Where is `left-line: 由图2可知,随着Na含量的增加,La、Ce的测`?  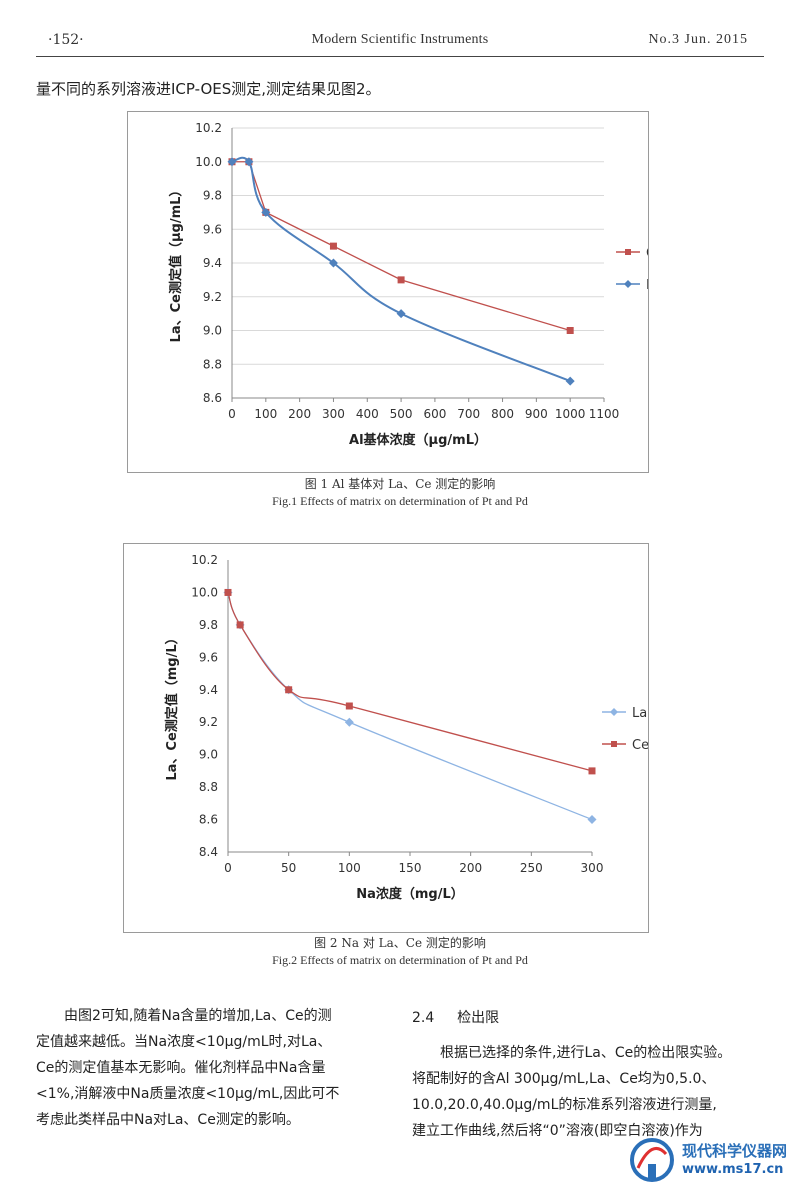
left-line: 由图2可知,随着Na含量的增加,La、Ce的测 is located at coordinates (198, 1016).